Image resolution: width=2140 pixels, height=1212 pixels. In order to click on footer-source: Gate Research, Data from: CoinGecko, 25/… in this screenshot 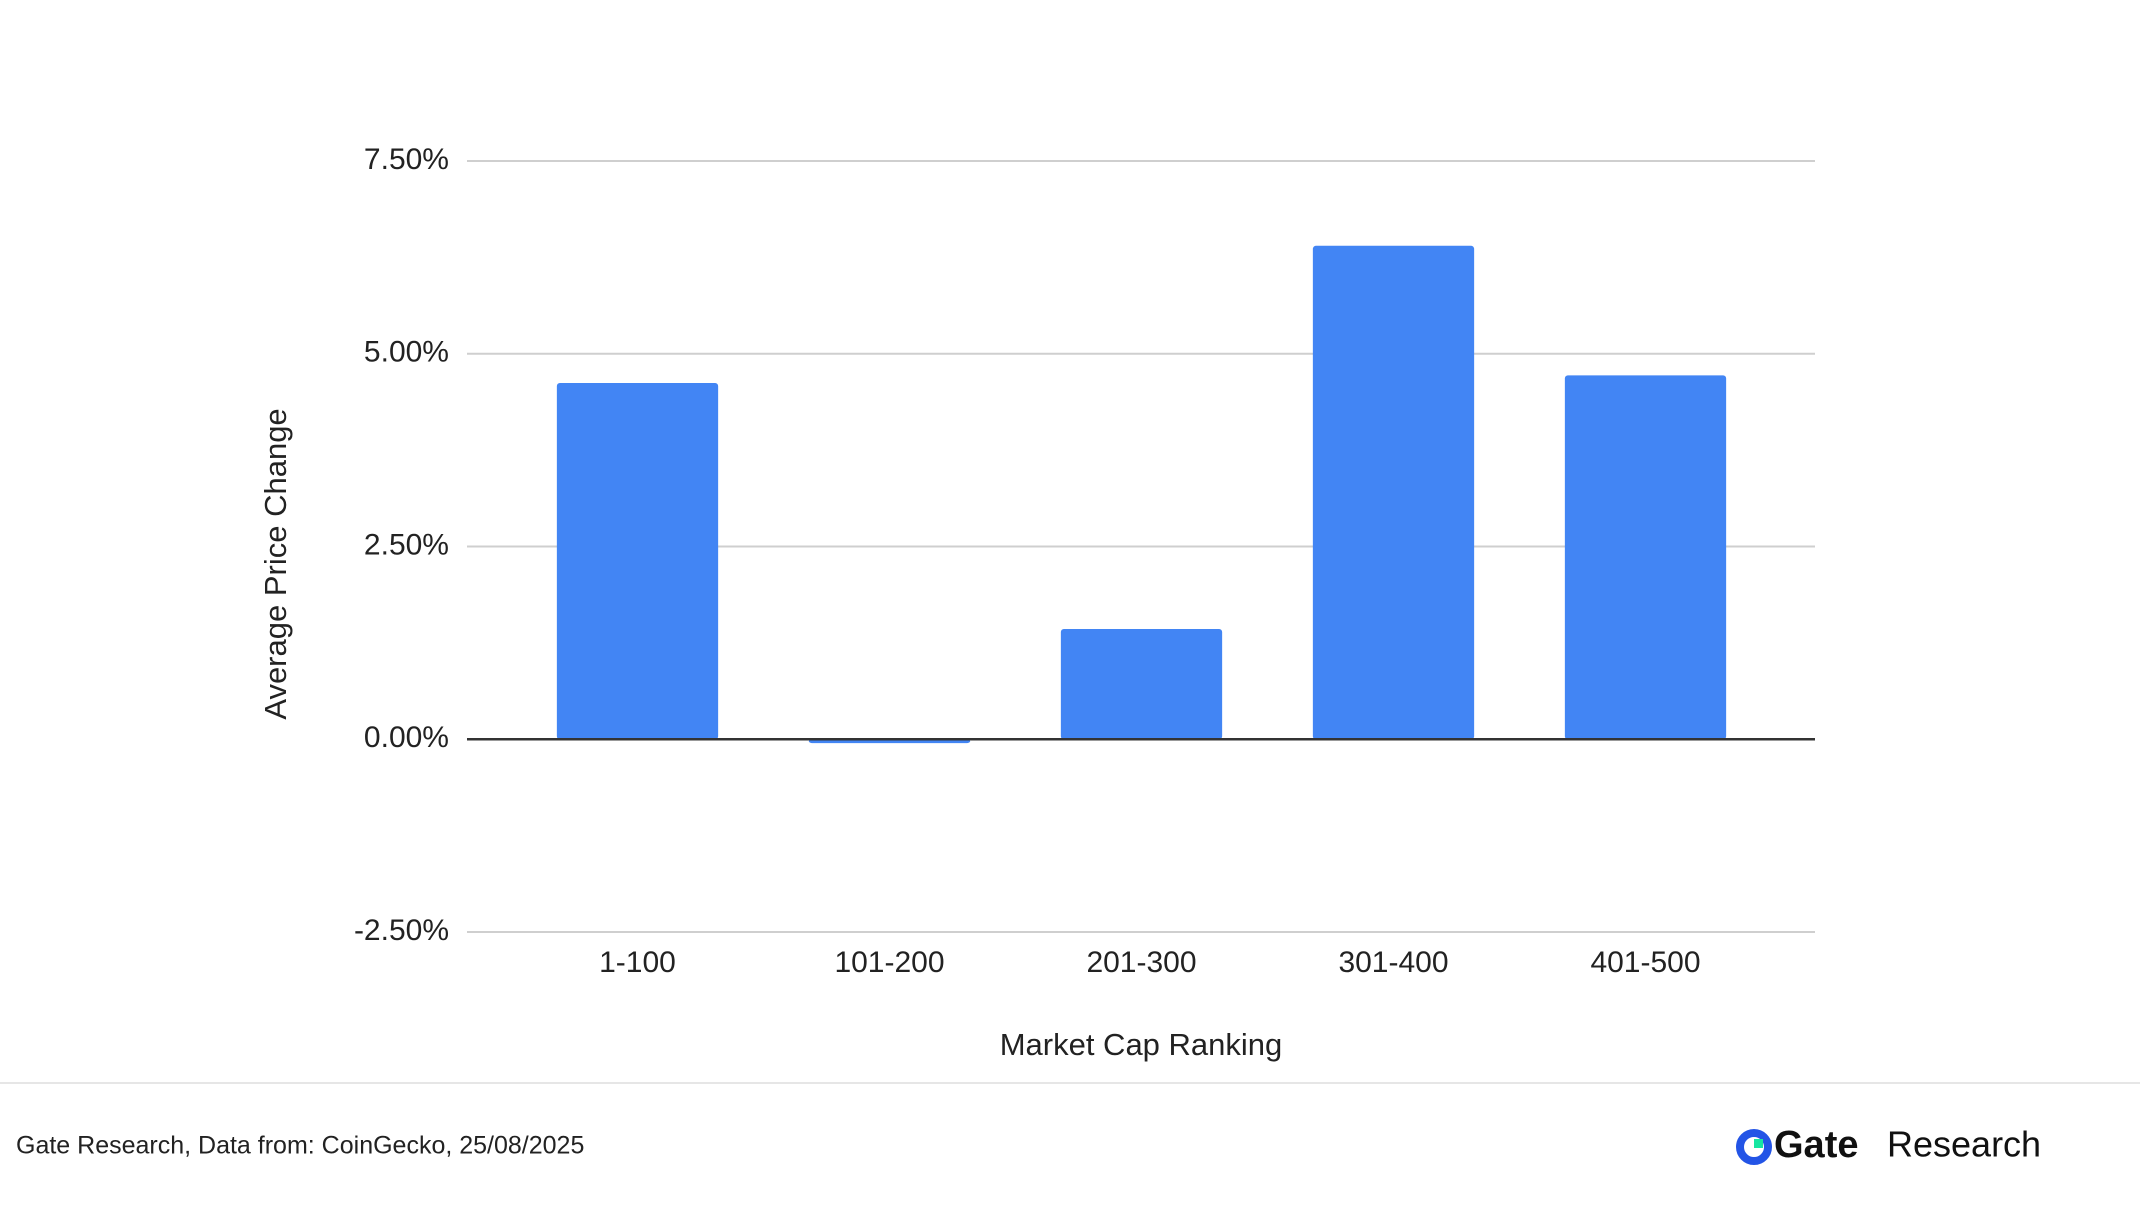, I will do `click(300, 1146)`.